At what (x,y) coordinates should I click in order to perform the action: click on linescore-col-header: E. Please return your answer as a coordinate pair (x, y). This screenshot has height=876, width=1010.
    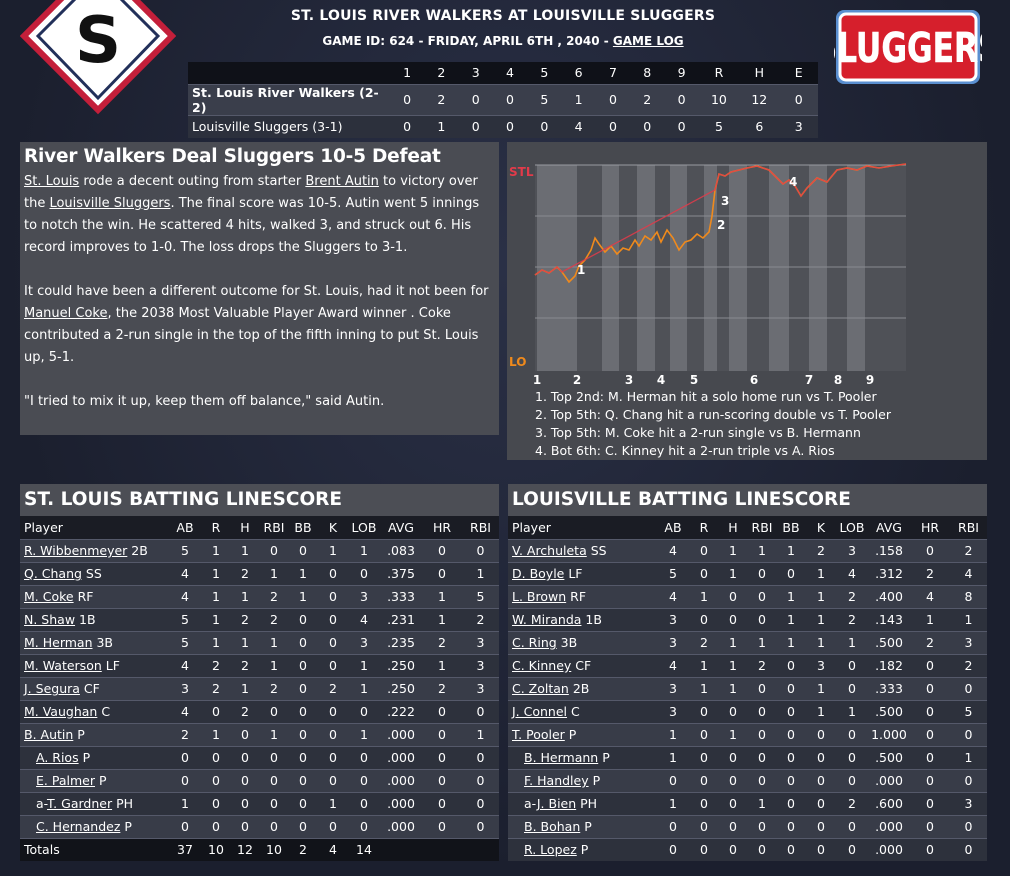
    Looking at the image, I should click on (798, 73).